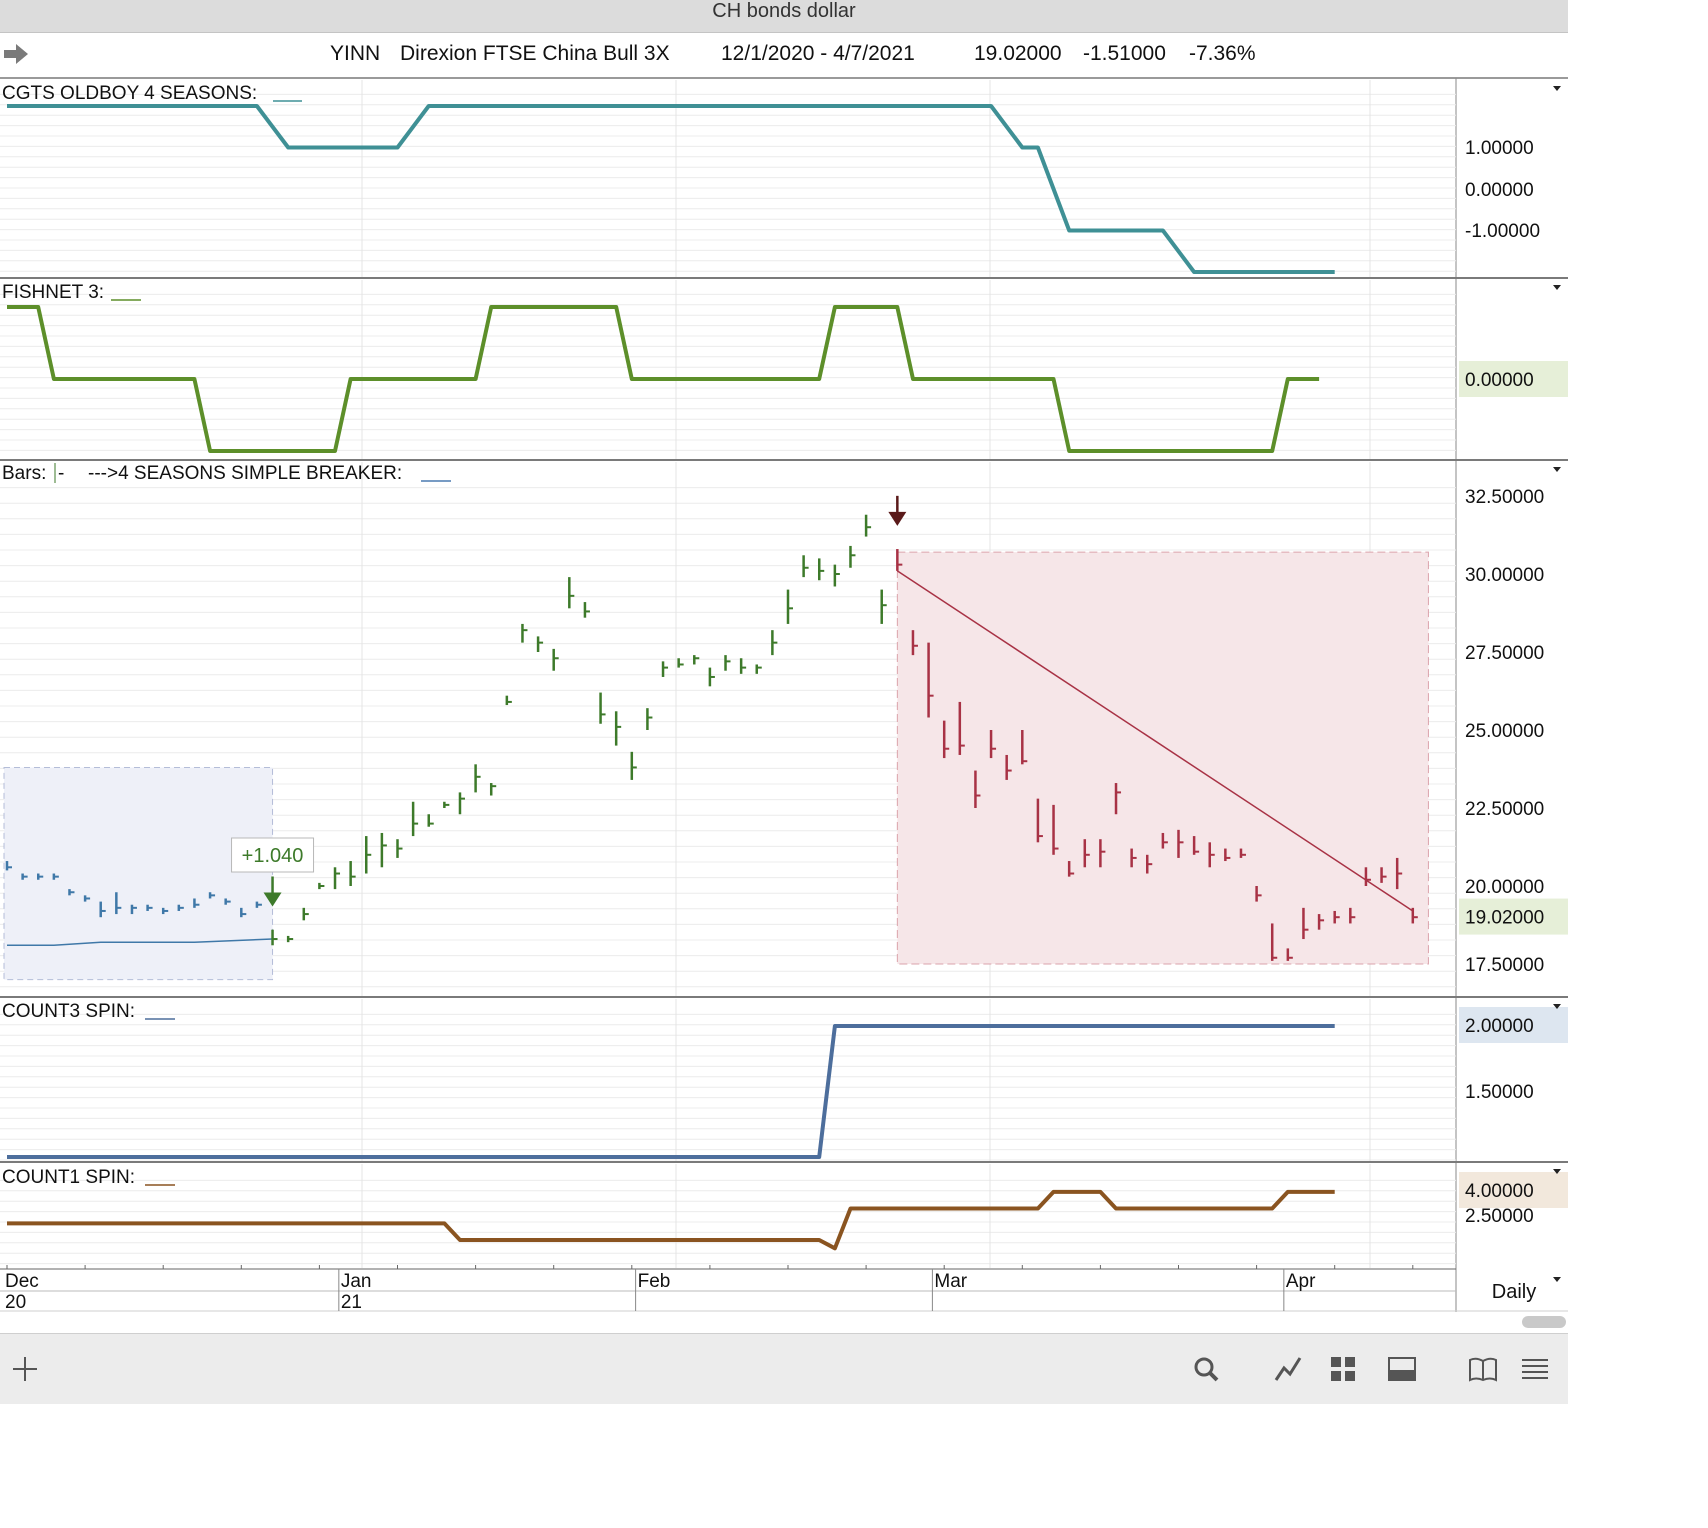 The height and width of the screenshot is (1528, 1708). Describe the element at coordinates (1504, 653) in the screenshot. I see `price-ytick: 27.50000` at that location.